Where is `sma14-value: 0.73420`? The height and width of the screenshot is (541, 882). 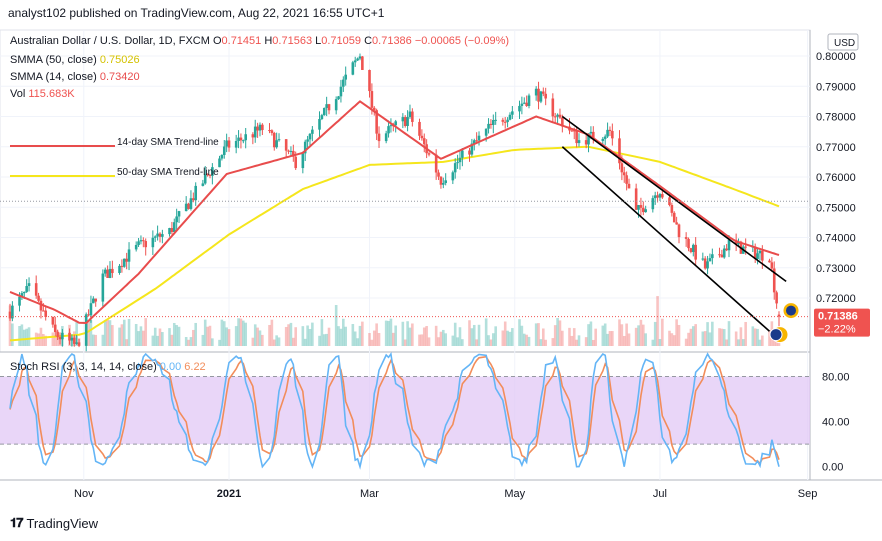 sma14-value: 0.73420 is located at coordinates (120, 77).